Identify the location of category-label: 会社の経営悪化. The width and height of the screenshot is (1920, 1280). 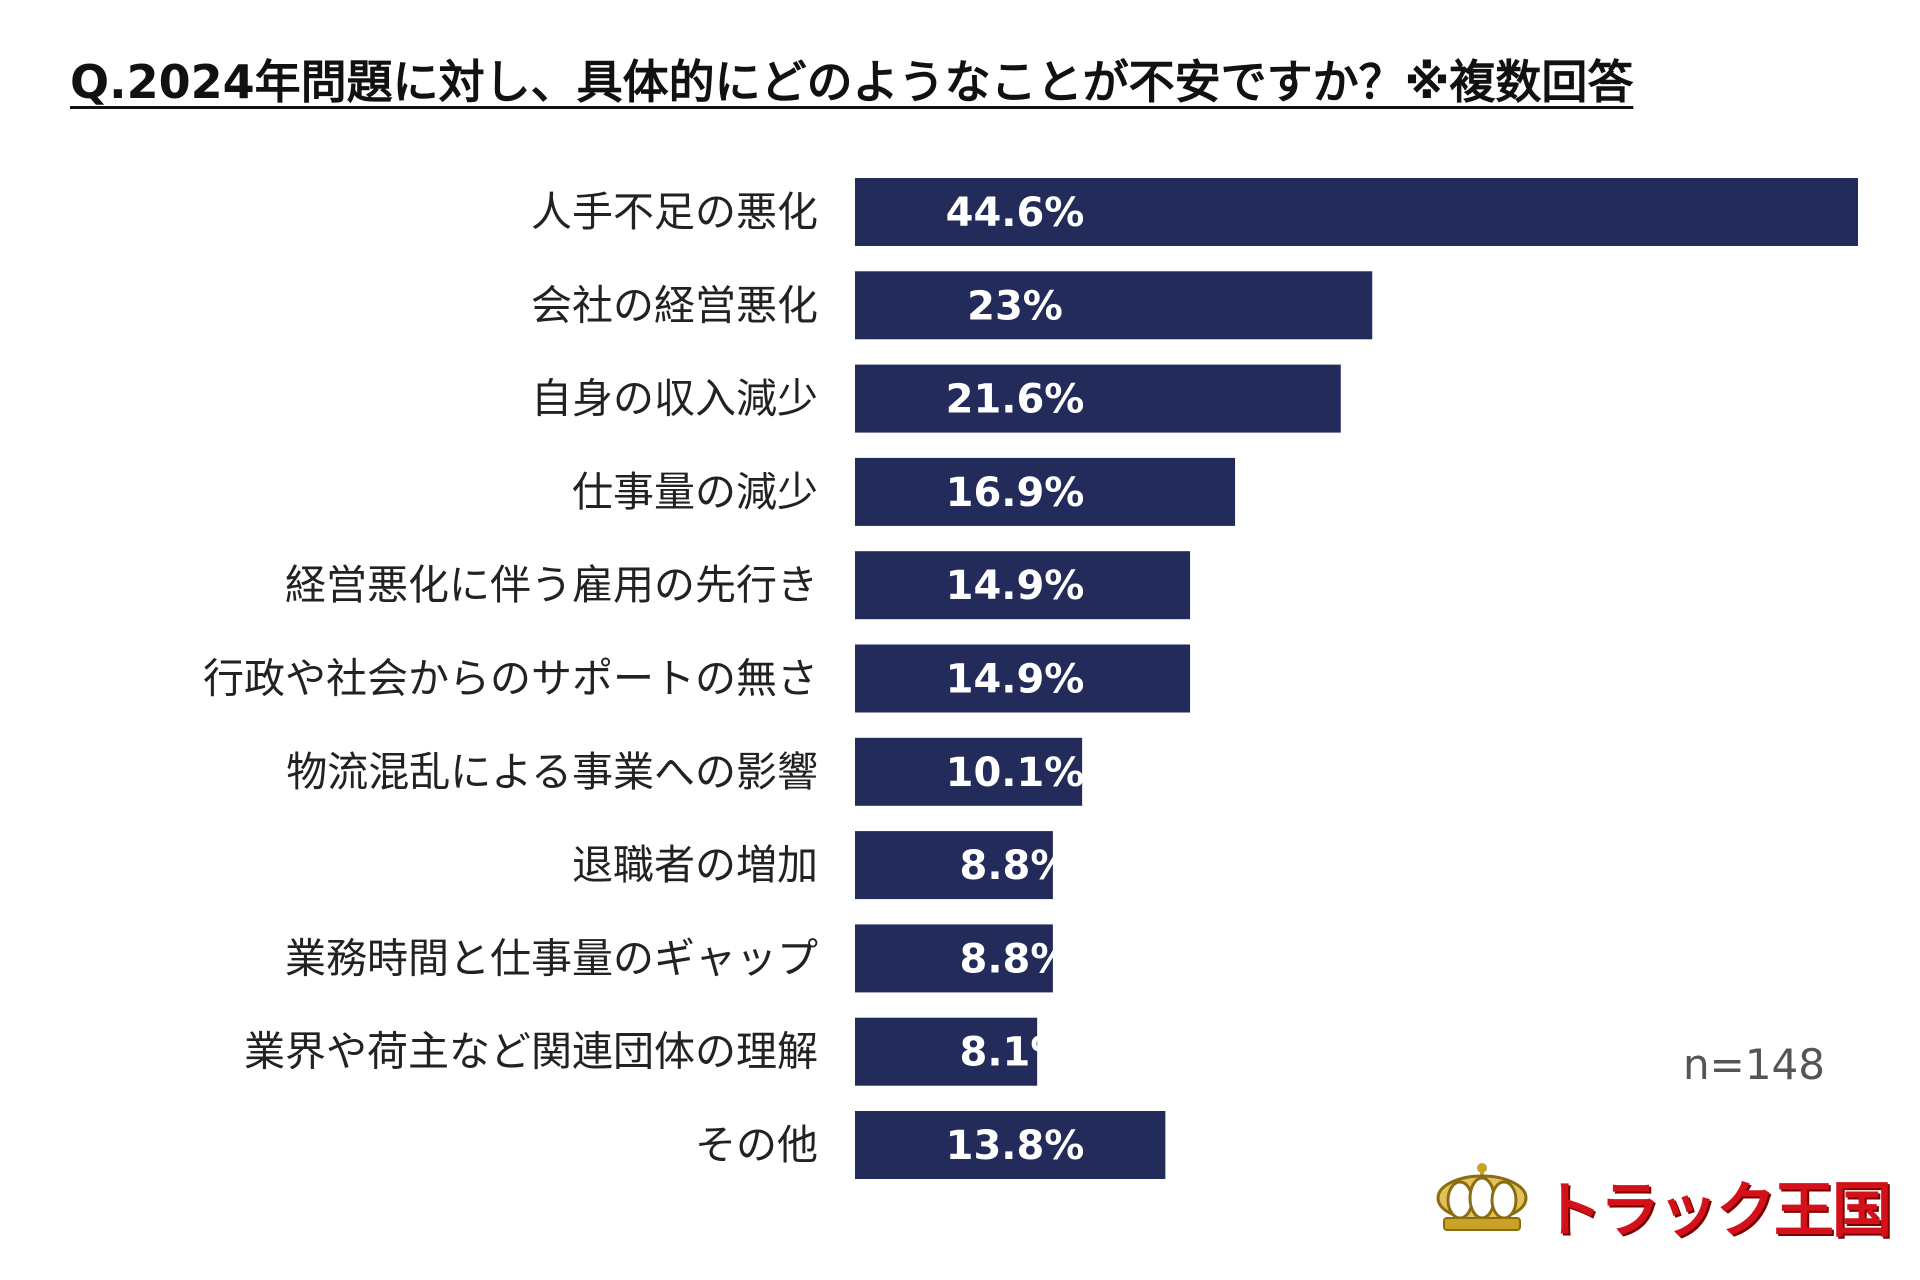
(674, 305).